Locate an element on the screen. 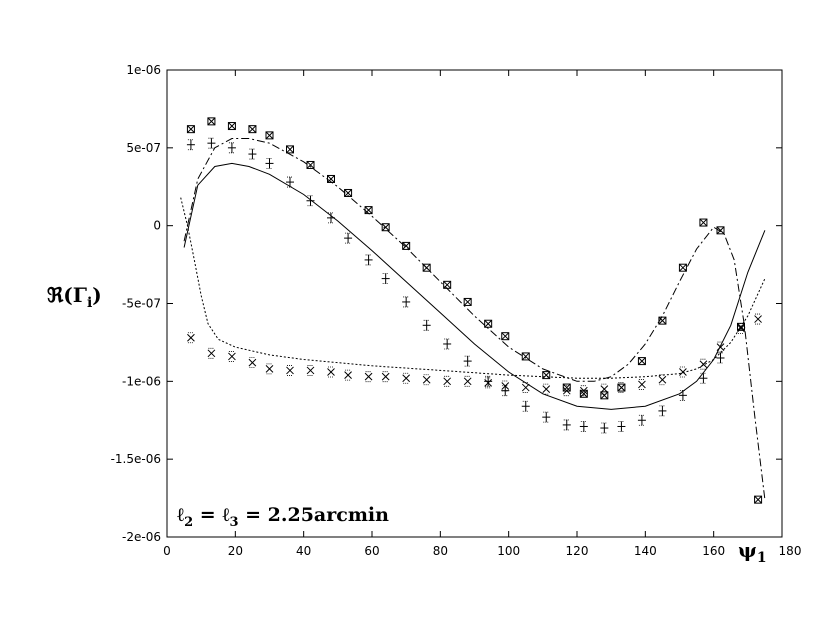  y-tick-label: 1e-06 is located at coordinates (143, 70).